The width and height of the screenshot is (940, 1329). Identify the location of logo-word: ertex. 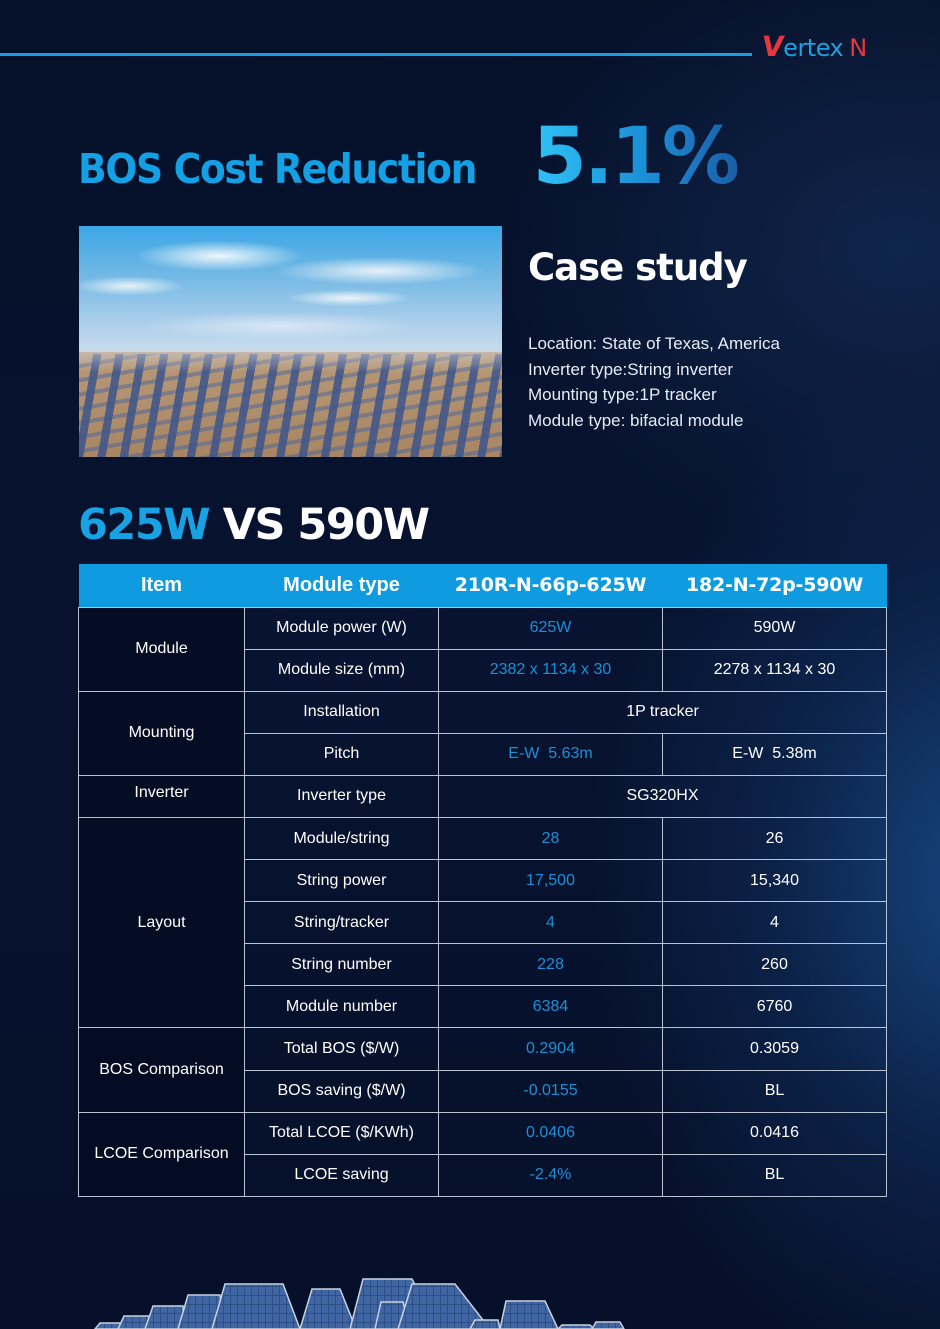
(813, 48).